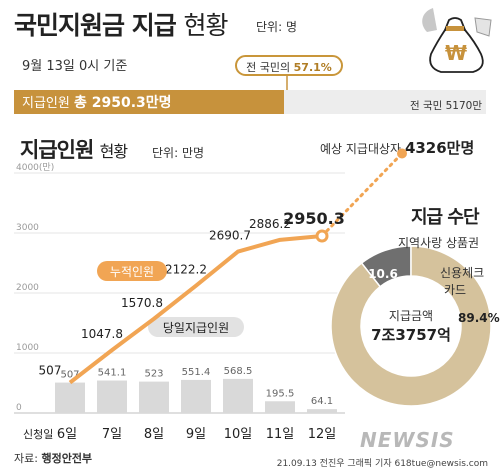 This screenshot has height=476, width=500. I want to click on daily-bar-label: 195.5, so click(280, 393).